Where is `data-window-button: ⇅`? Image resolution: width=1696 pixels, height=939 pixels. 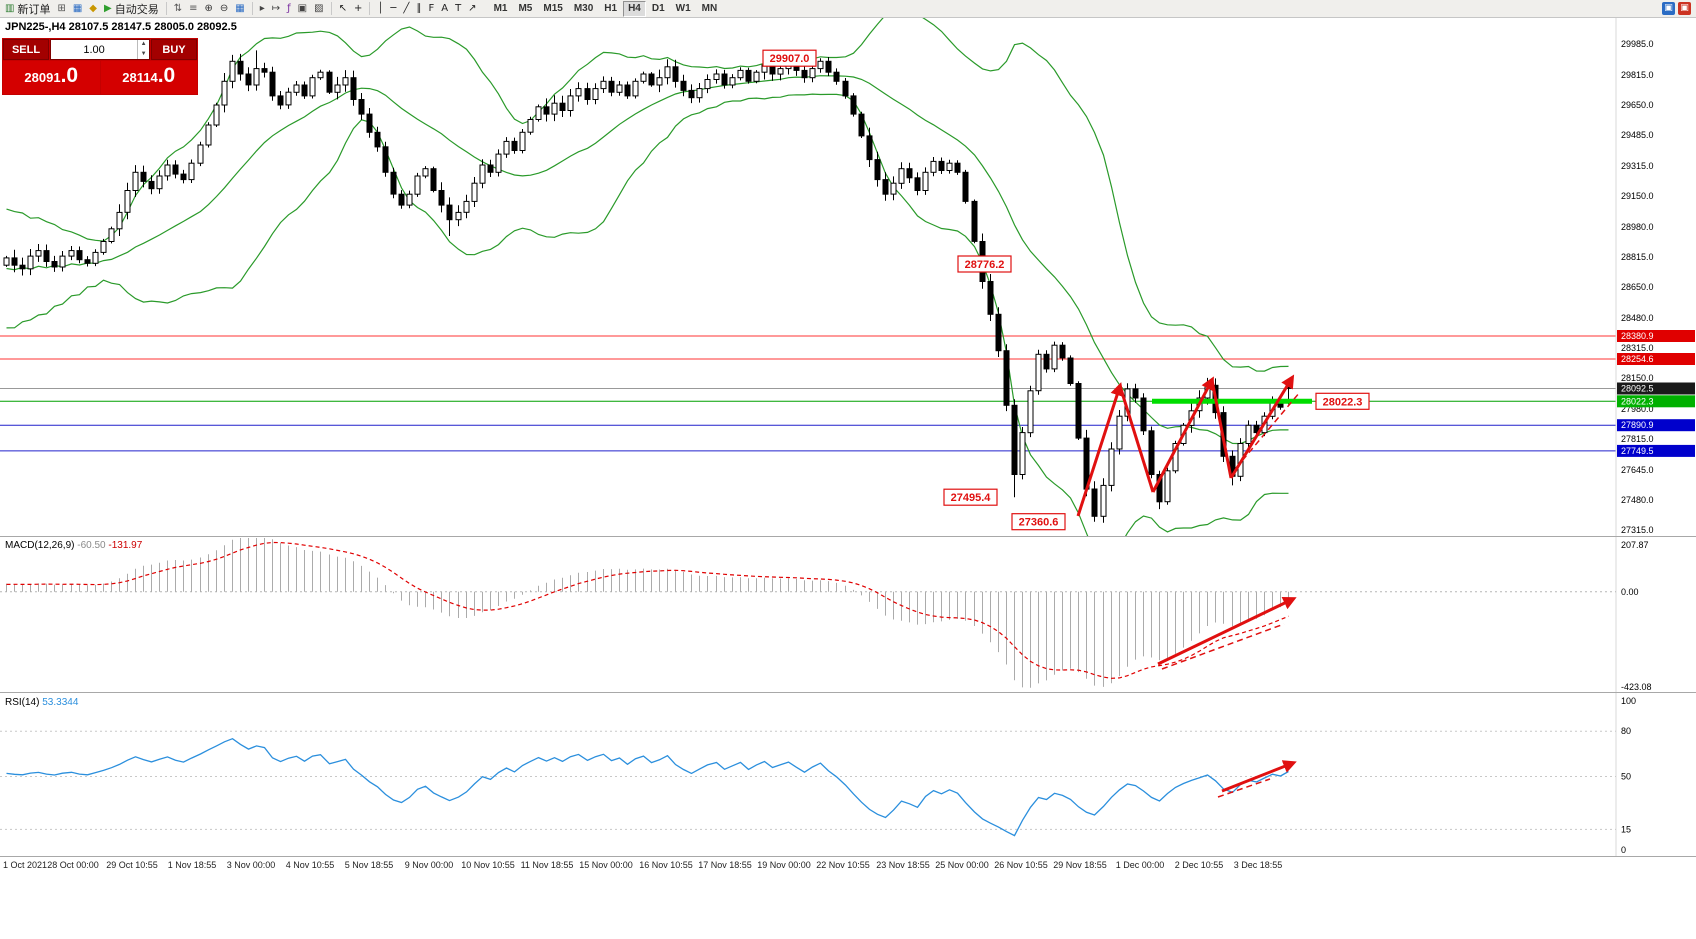 data-window-button: ⇅ is located at coordinates (178, 8).